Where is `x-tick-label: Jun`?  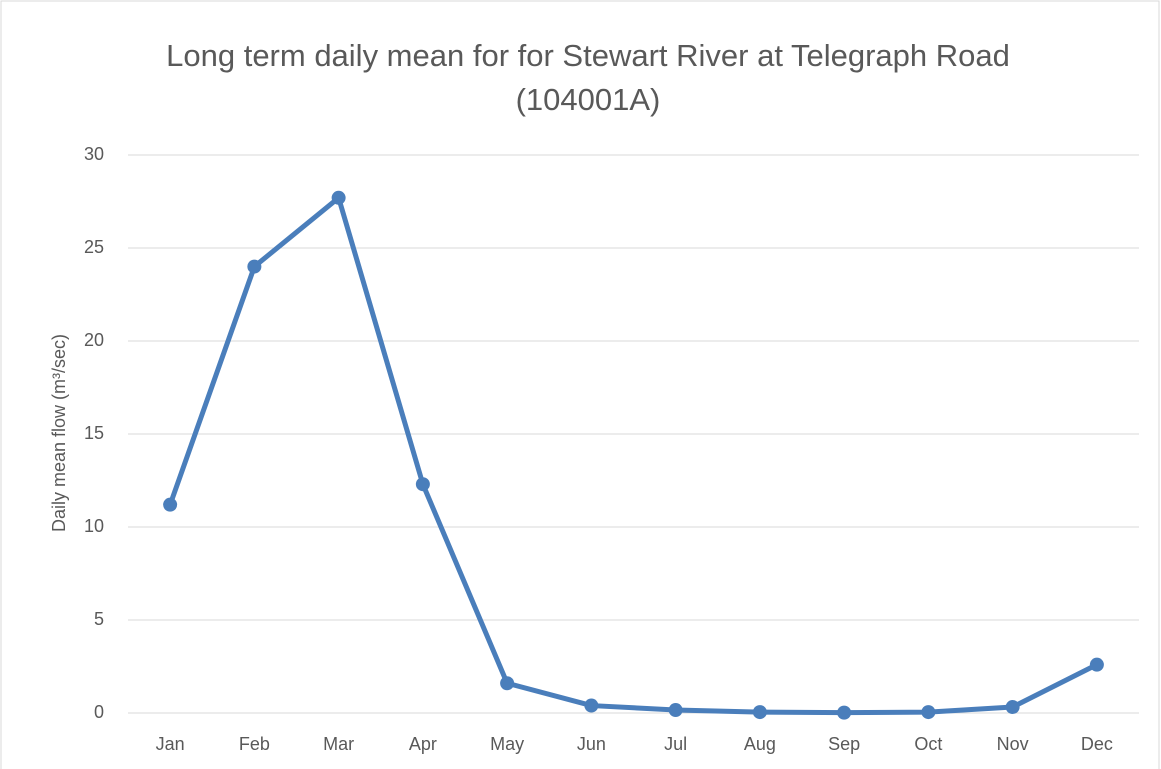
x-tick-label: Jun is located at coordinates (591, 744).